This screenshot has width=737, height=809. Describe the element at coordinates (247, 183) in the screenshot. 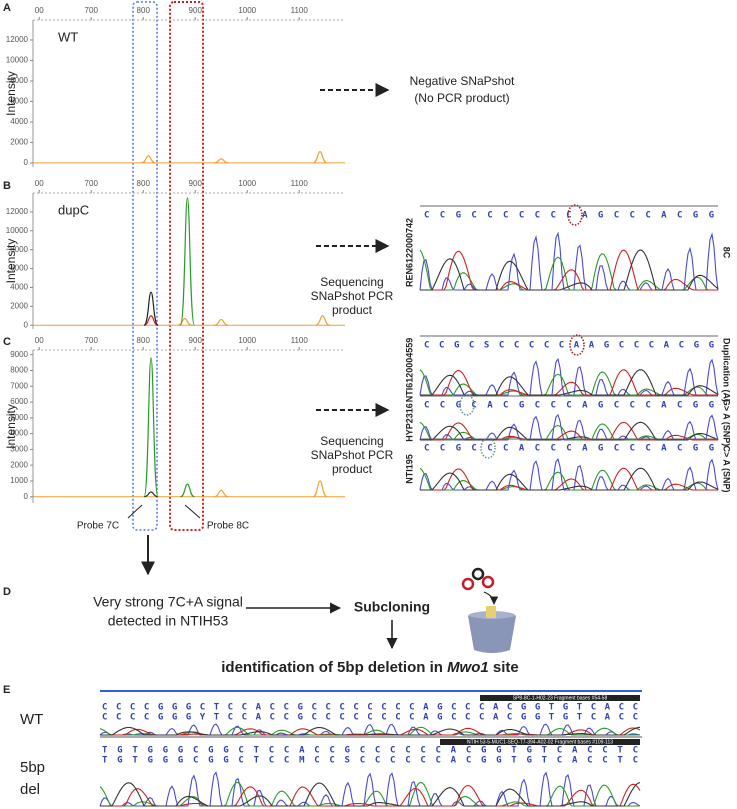

I see `x-tick-label: 1000` at that location.